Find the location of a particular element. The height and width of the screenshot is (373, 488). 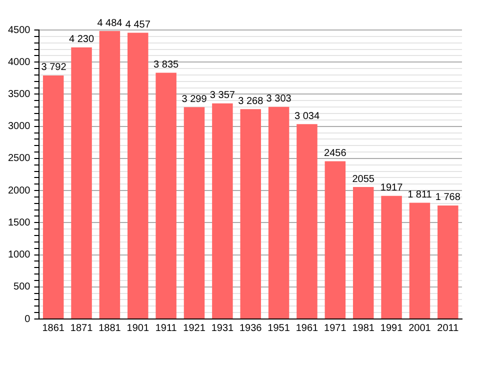

y-tick-label: 1000 is located at coordinates (19, 255).